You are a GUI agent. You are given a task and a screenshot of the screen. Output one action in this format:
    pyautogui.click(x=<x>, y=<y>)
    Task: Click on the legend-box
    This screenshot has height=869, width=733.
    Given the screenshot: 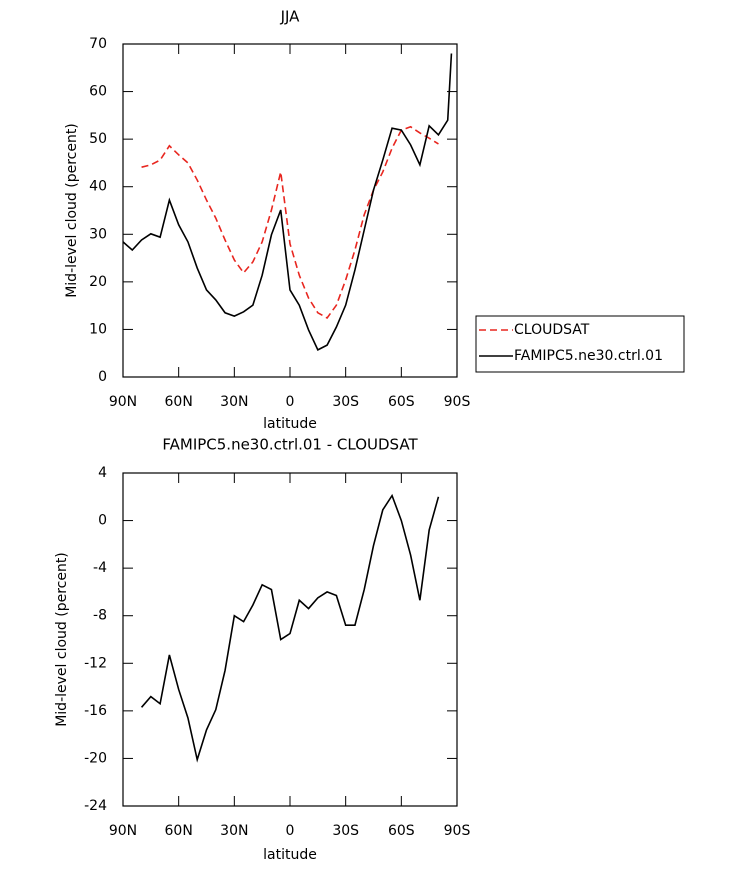 What is the action you would take?
    pyautogui.click(x=580, y=344)
    